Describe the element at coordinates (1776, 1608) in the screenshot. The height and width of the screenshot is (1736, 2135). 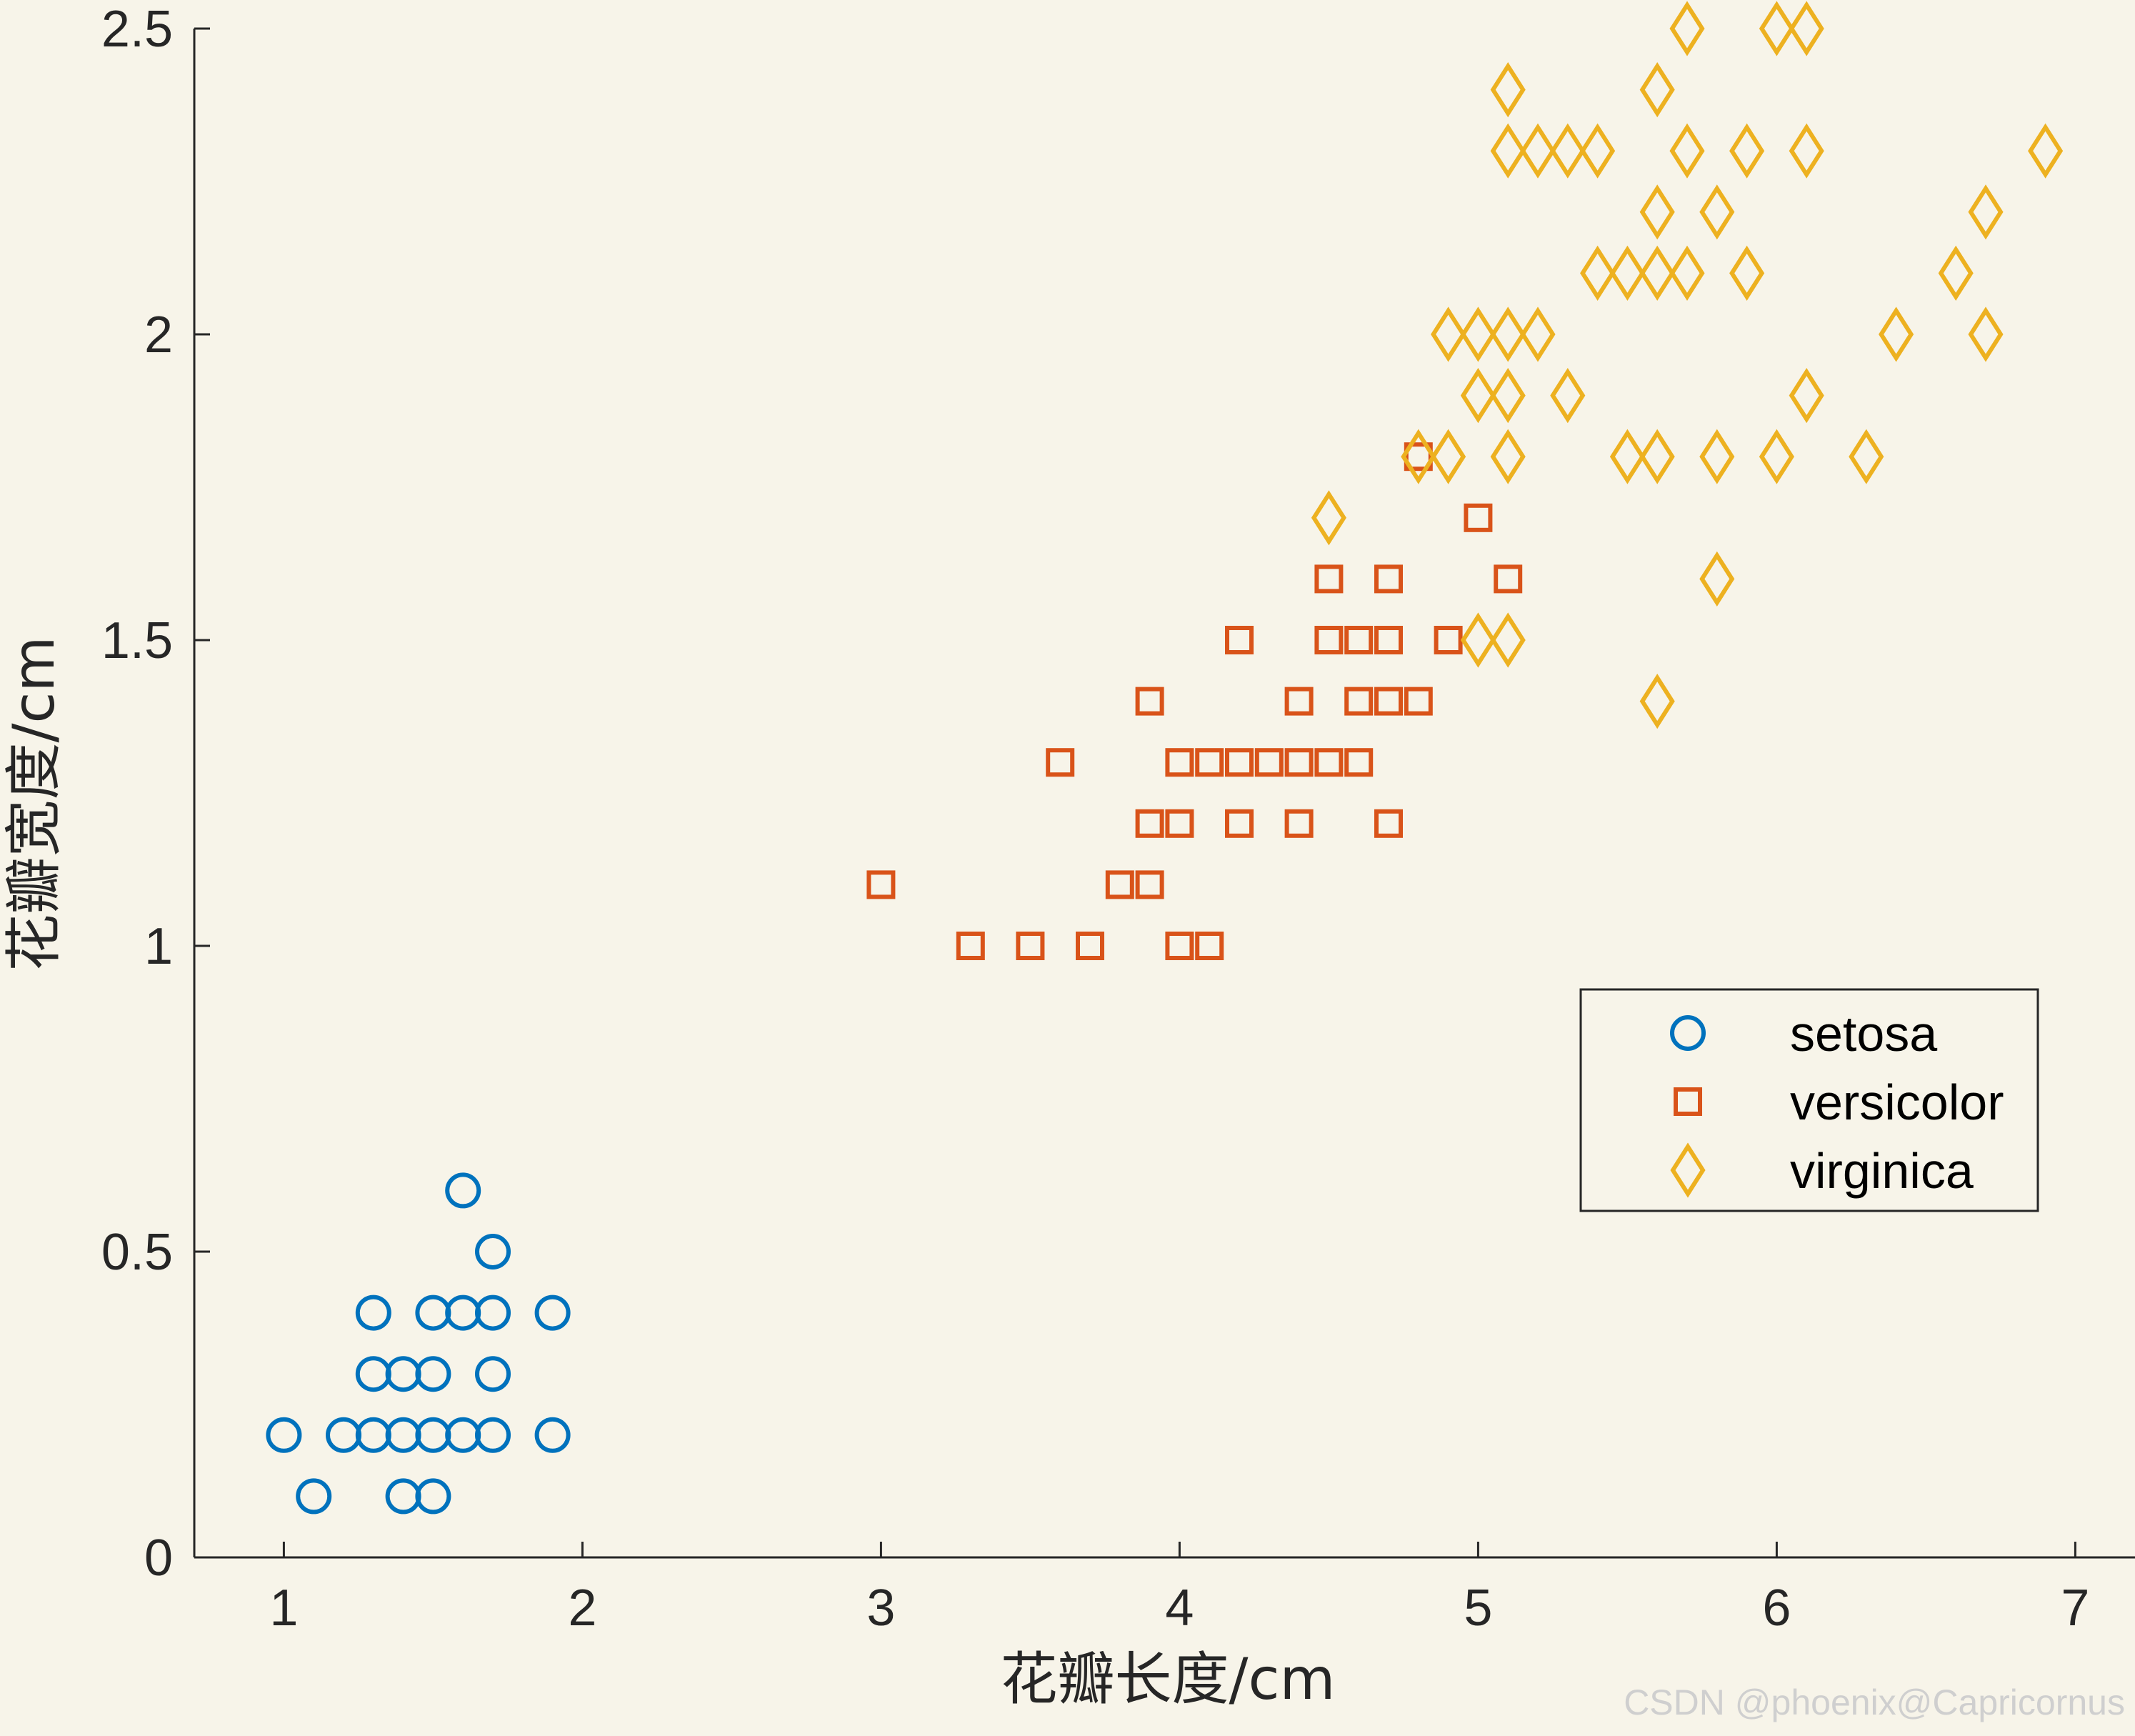
I see `x-tick-label: 6` at that location.